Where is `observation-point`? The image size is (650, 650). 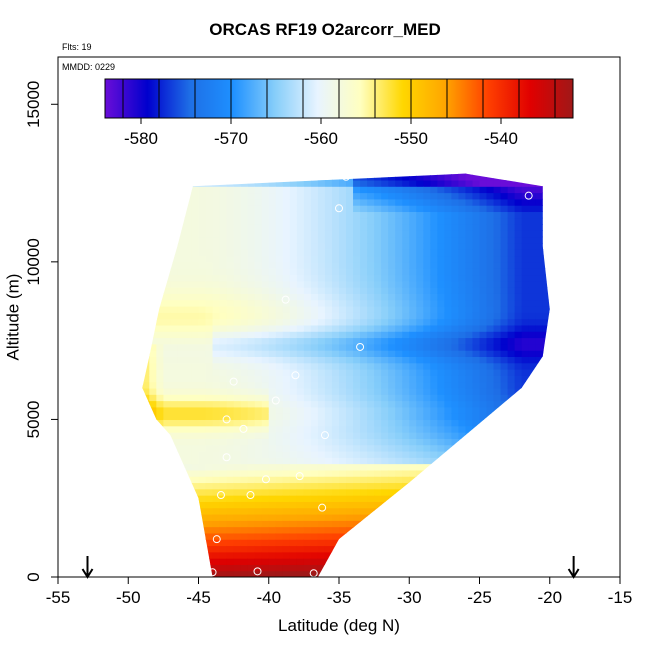
observation-point is located at coordinates (212, 572).